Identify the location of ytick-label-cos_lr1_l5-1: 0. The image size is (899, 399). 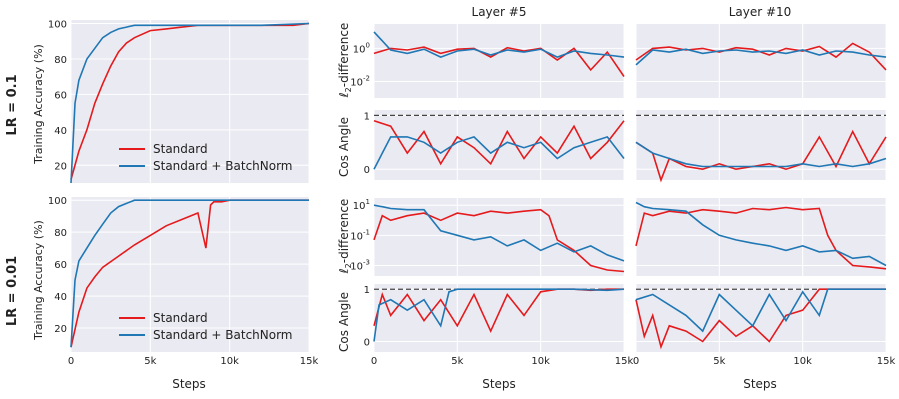
(367, 170).